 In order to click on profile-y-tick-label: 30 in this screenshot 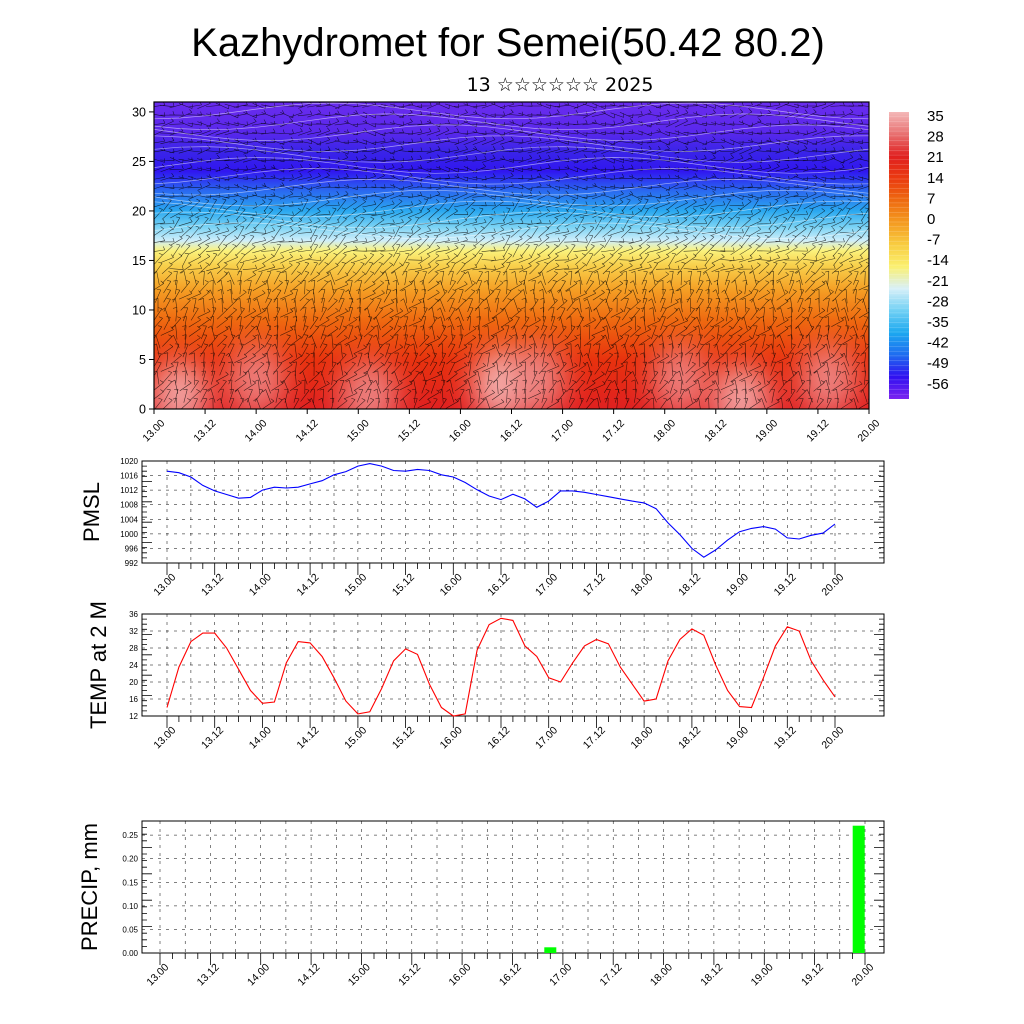, I will do `click(139, 112)`.